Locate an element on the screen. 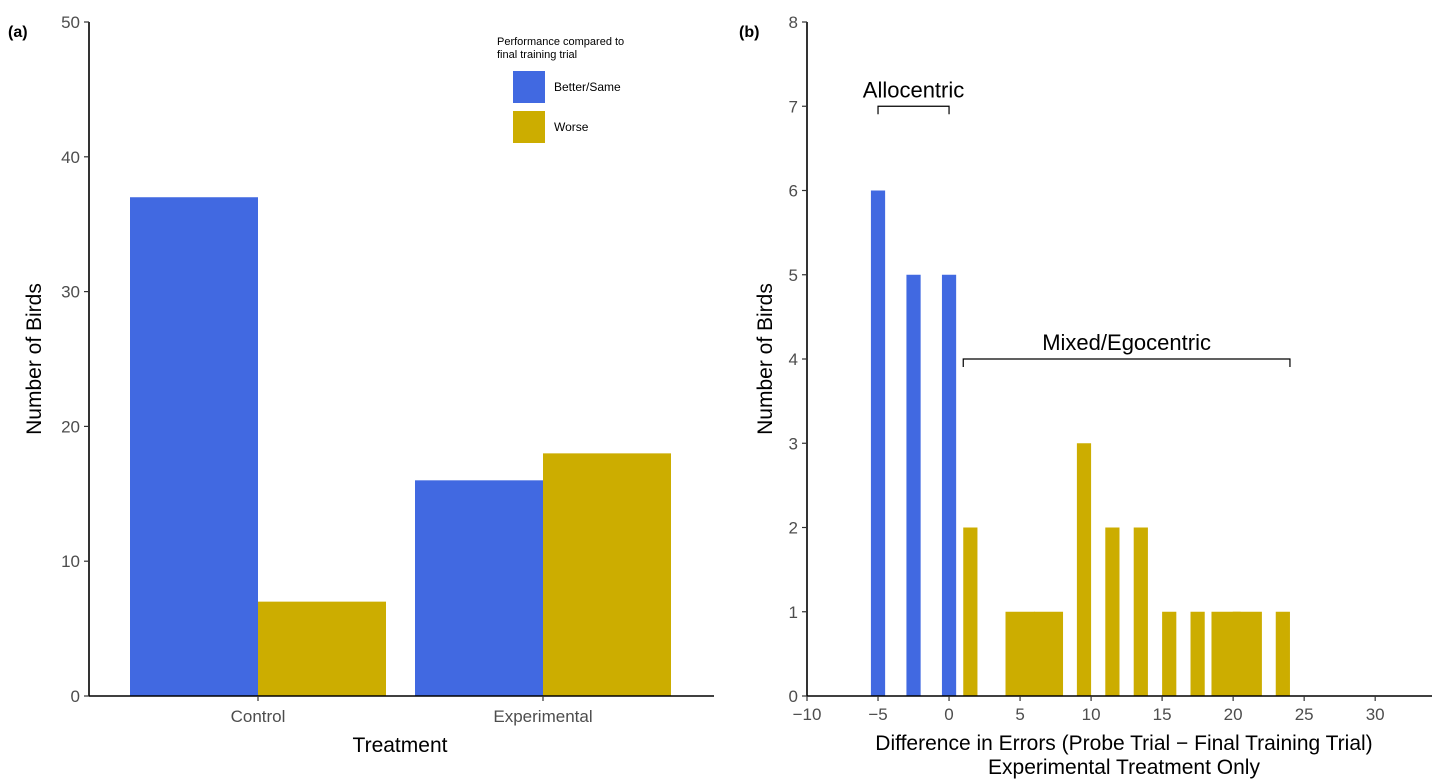 This screenshot has width=1438, height=780. panel-b-y-tick-label: 5 is located at coordinates (793, 275).